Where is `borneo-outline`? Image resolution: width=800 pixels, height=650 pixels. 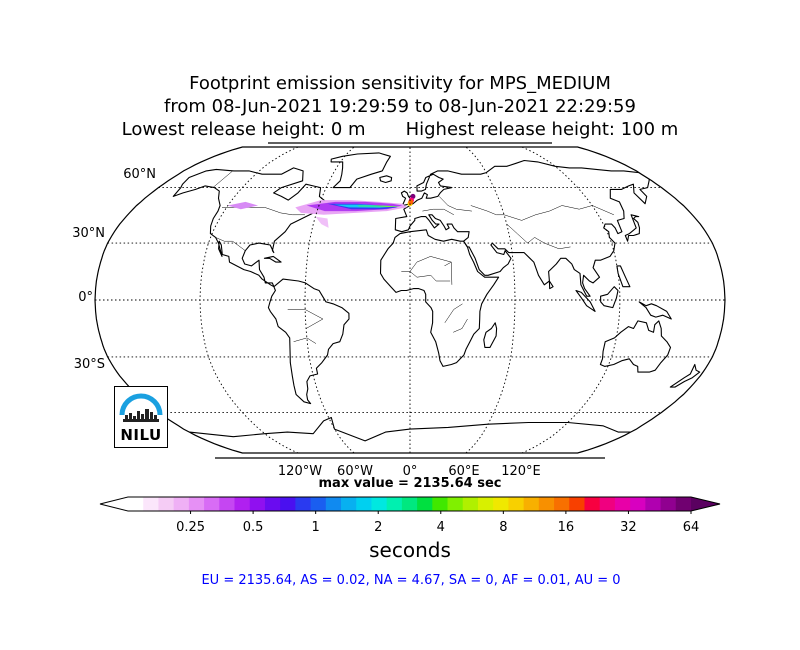 borneo-outline is located at coordinates (609, 297).